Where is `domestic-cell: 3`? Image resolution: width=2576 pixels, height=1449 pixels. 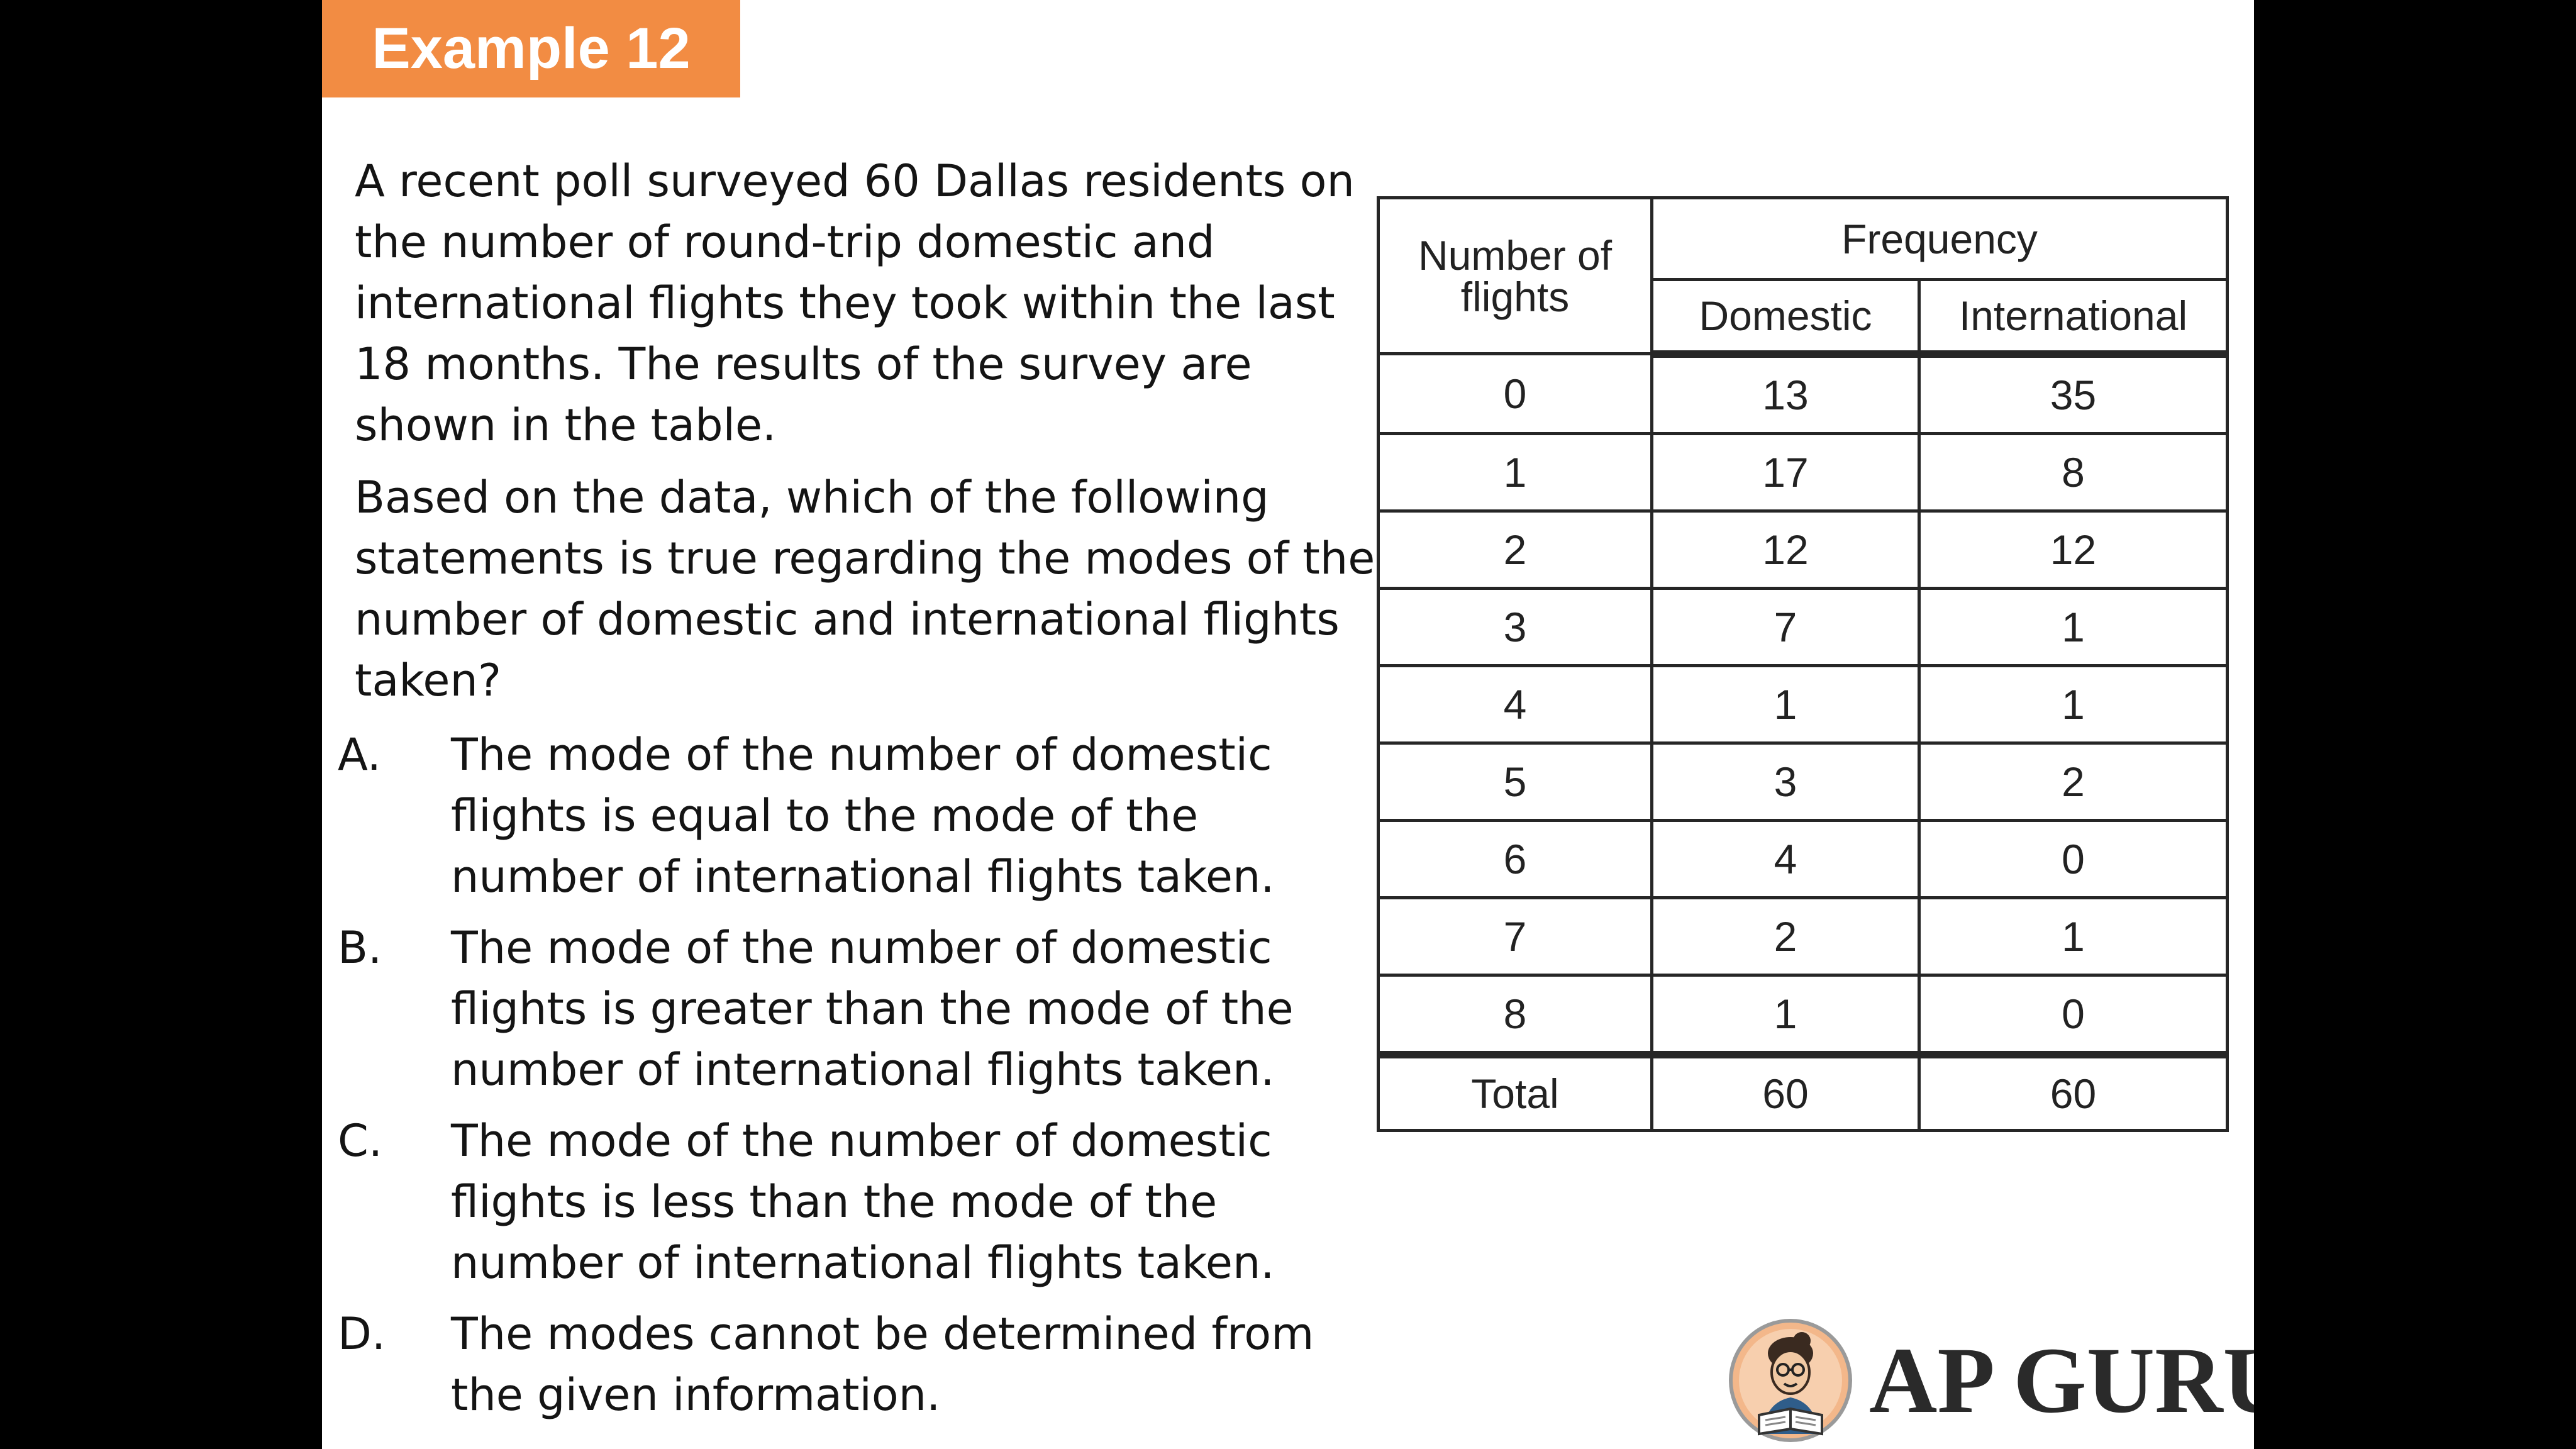
domestic-cell: 3 is located at coordinates (1785, 781).